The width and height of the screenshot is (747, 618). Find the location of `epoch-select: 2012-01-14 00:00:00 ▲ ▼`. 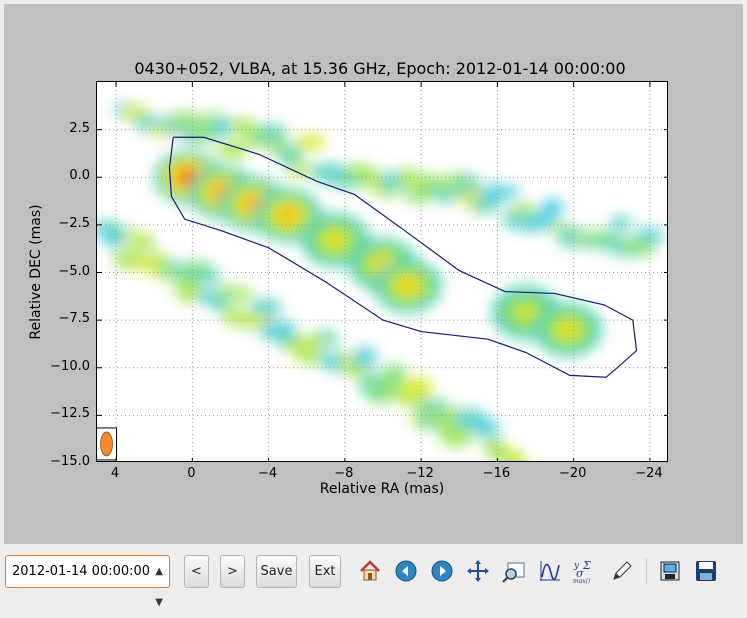

epoch-select: 2012-01-14 00:00:00 ▲ ▼ is located at coordinates (87, 581).